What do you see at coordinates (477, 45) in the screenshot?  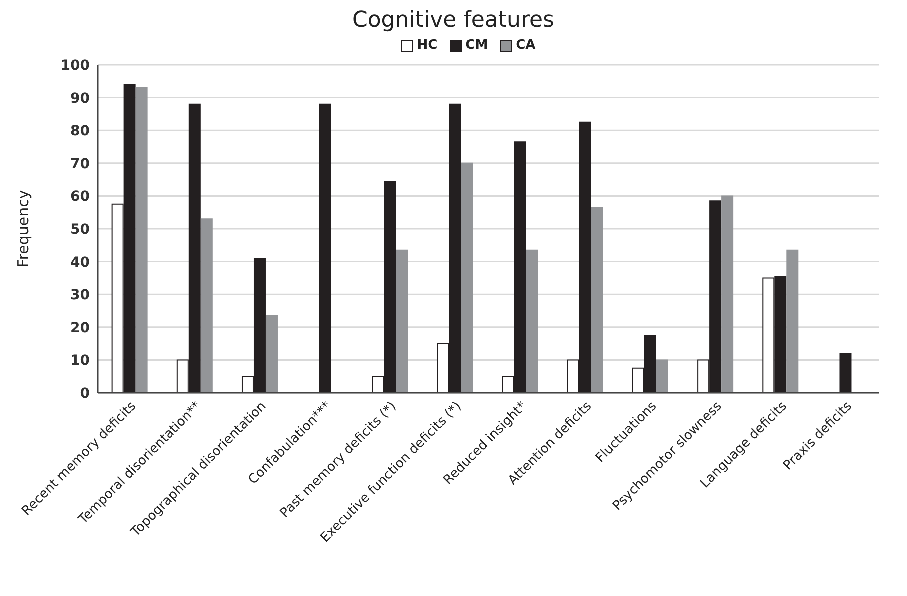 I see `legend-label: CM` at bounding box center [477, 45].